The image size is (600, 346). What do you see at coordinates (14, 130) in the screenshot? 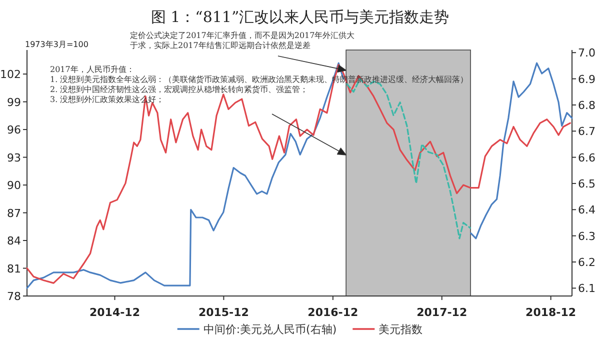
I see `y-tick-label: 96` at bounding box center [14, 130].